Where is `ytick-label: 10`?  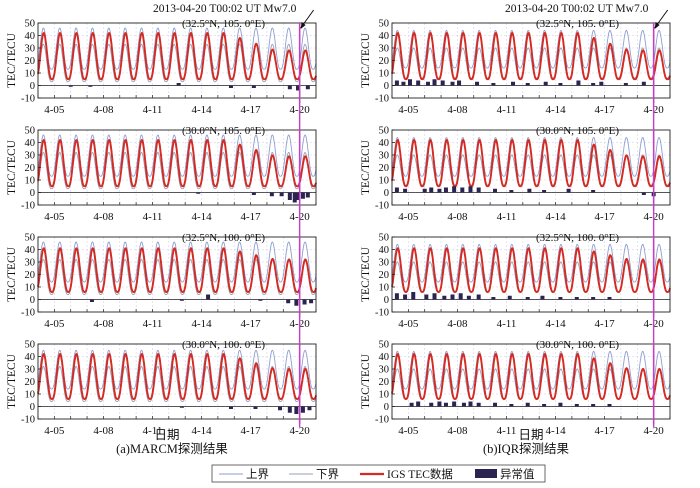 ytick-label: 10 is located at coordinates (384, 74).